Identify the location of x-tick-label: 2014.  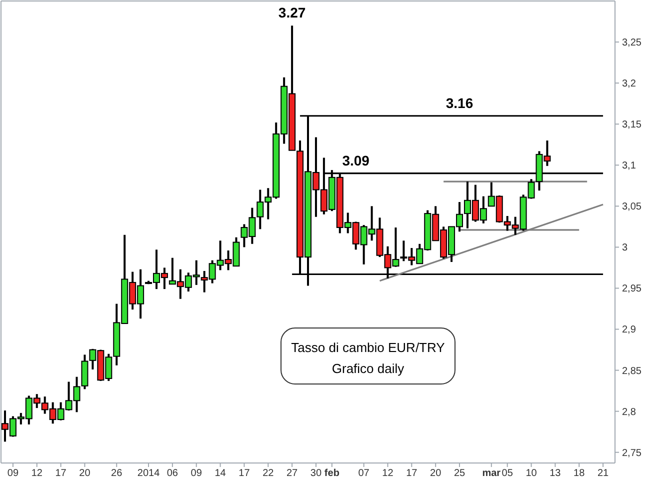
(148, 473).